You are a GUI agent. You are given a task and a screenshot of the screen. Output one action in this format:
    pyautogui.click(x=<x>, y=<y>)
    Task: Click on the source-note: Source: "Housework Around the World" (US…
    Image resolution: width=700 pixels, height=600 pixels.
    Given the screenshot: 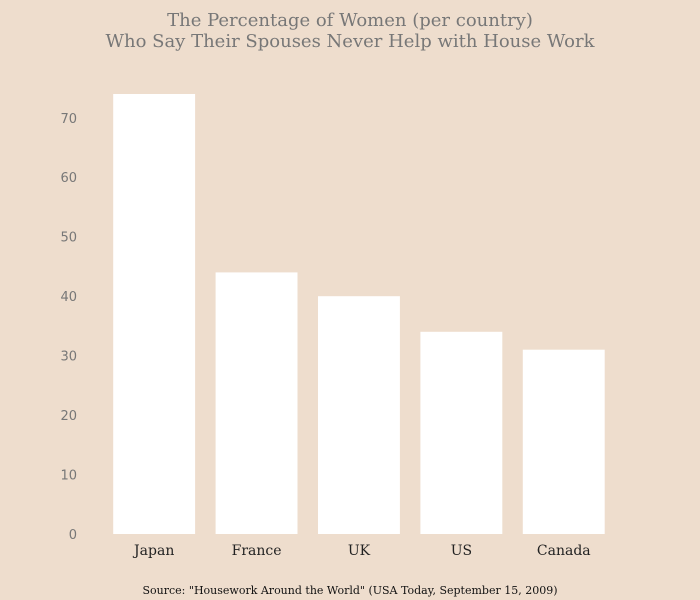 What is the action you would take?
    pyautogui.click(x=350, y=590)
    